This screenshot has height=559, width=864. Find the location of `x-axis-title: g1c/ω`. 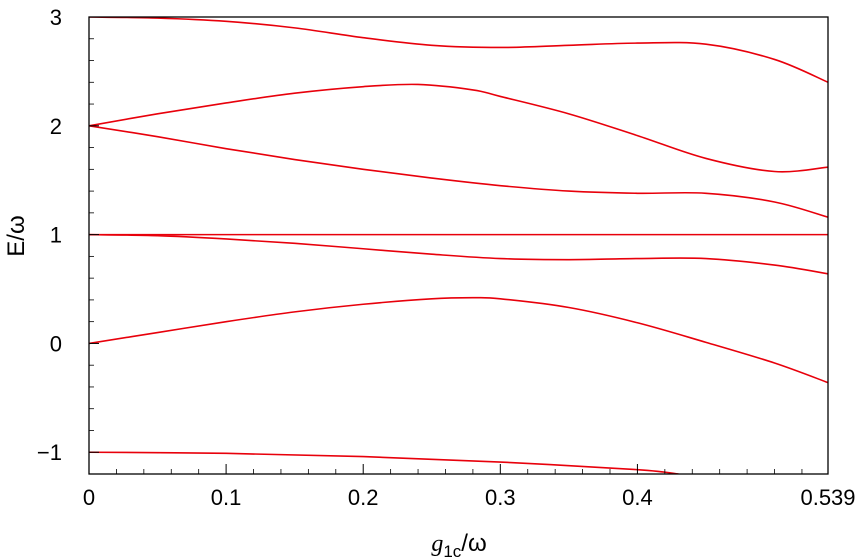

x-axis-title: g1c/ω is located at coordinates (458, 544).